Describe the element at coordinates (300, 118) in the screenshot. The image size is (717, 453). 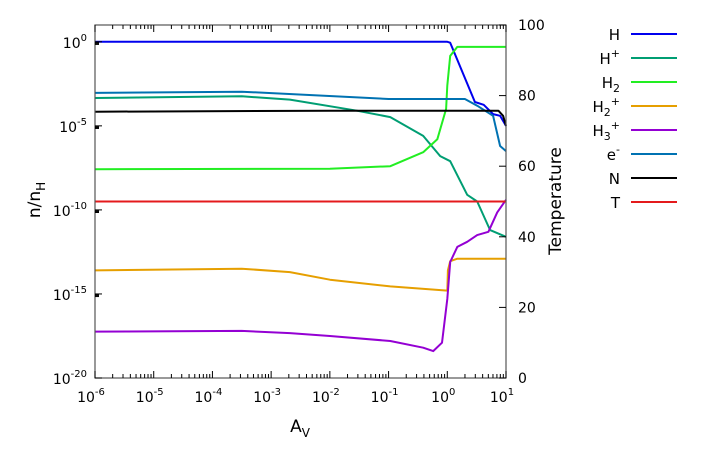
I see `series-line-n` at that location.